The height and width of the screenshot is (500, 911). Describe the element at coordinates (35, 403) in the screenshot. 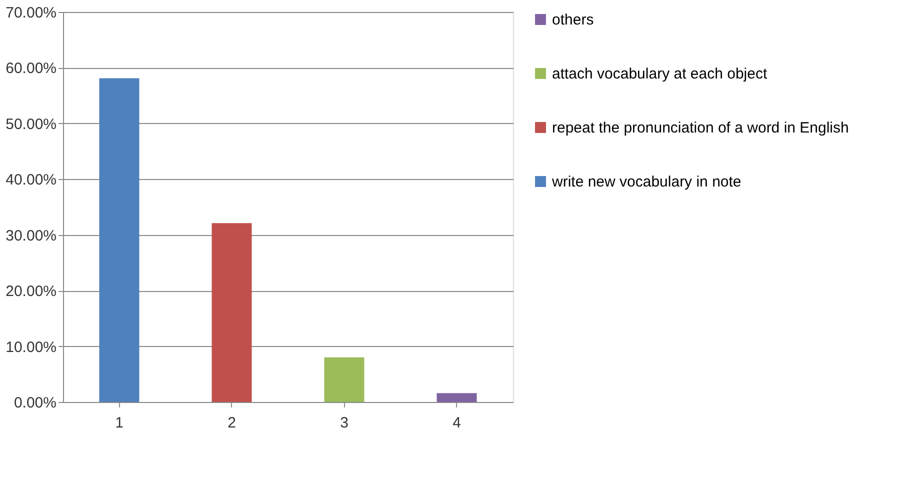

I see `y-tick-label: 0.00%` at that location.